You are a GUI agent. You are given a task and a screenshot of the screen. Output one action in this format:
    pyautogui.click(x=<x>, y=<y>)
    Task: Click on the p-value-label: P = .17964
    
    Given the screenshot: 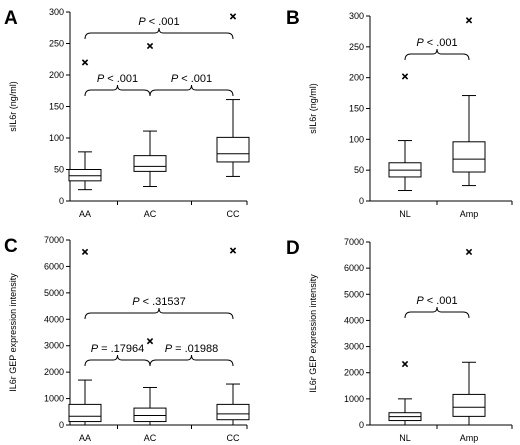 What is the action you would take?
    pyautogui.click(x=118, y=349)
    